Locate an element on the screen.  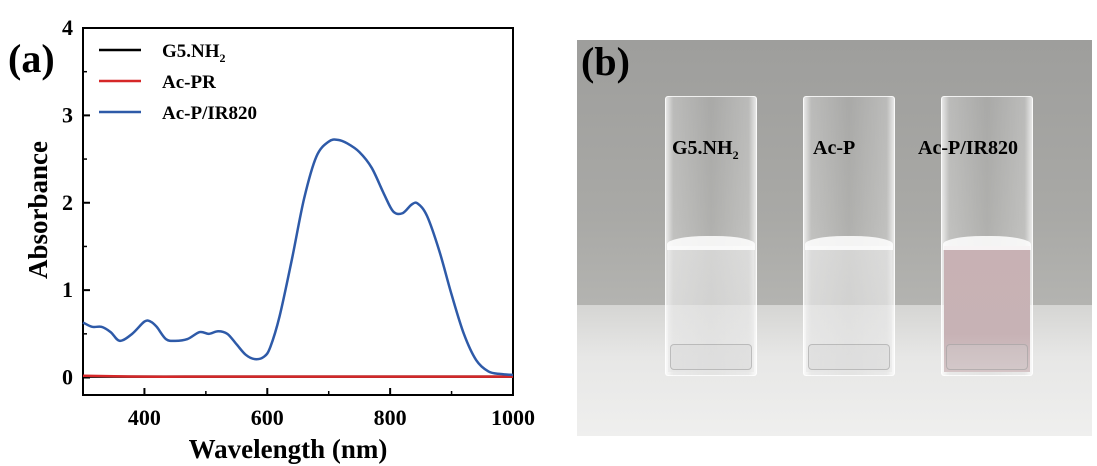
legend-label: G5.NH2 is located at coordinates (194, 53).